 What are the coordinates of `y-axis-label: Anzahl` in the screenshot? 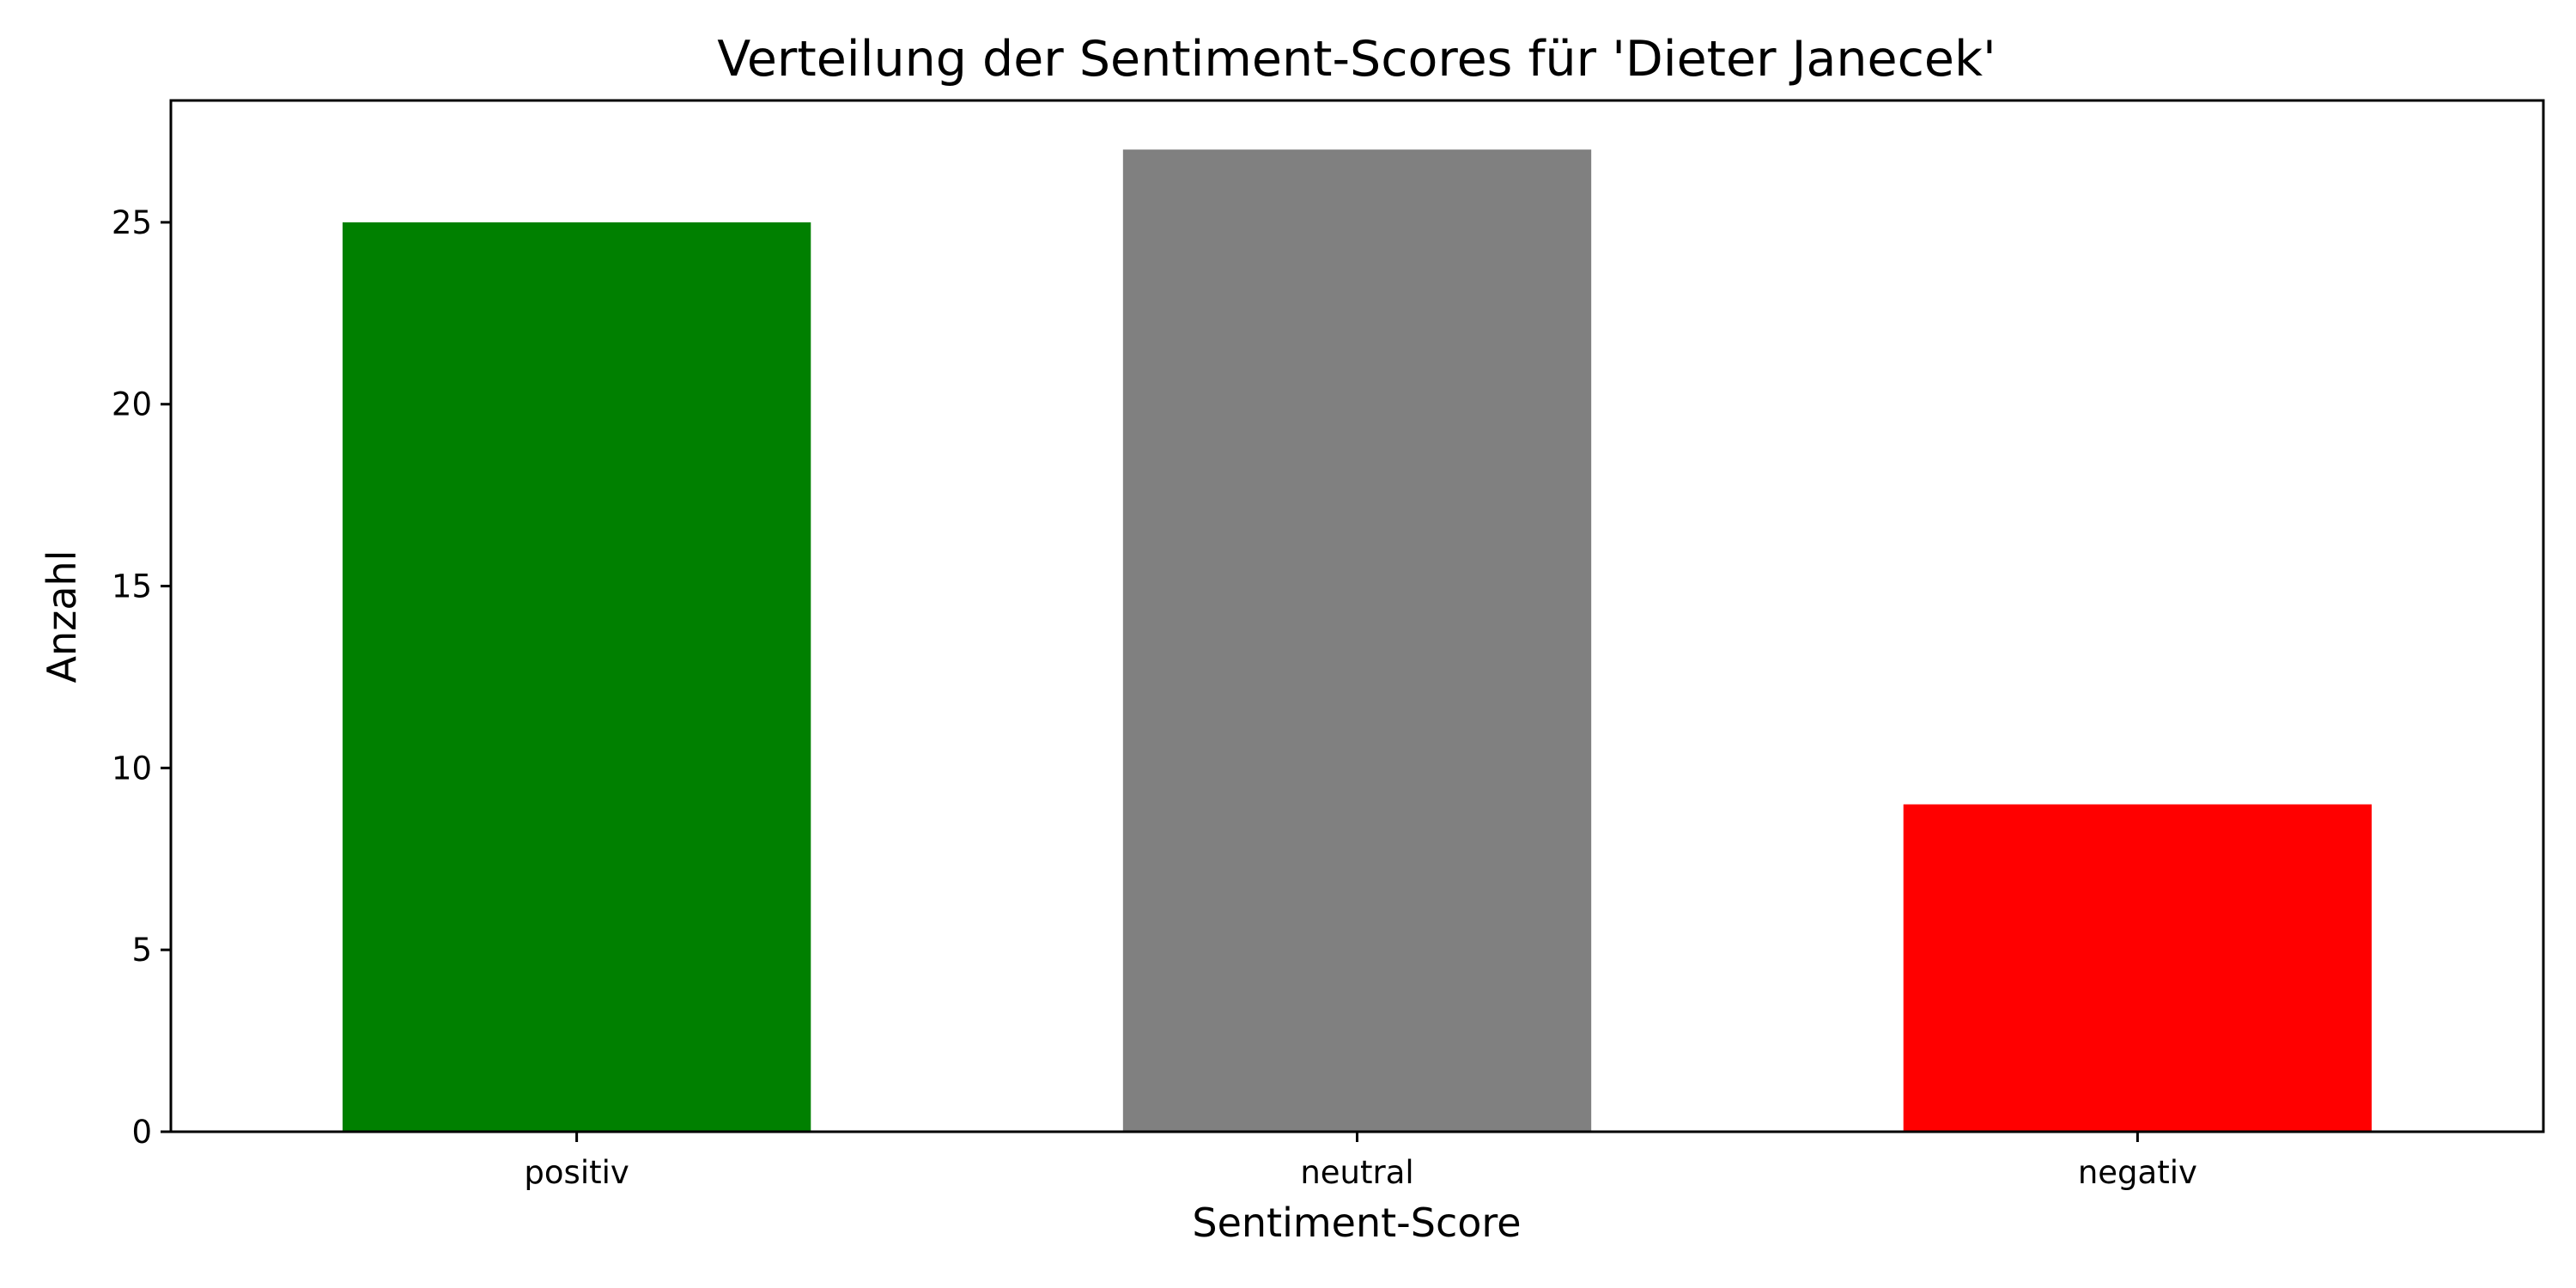 It's located at (62, 616).